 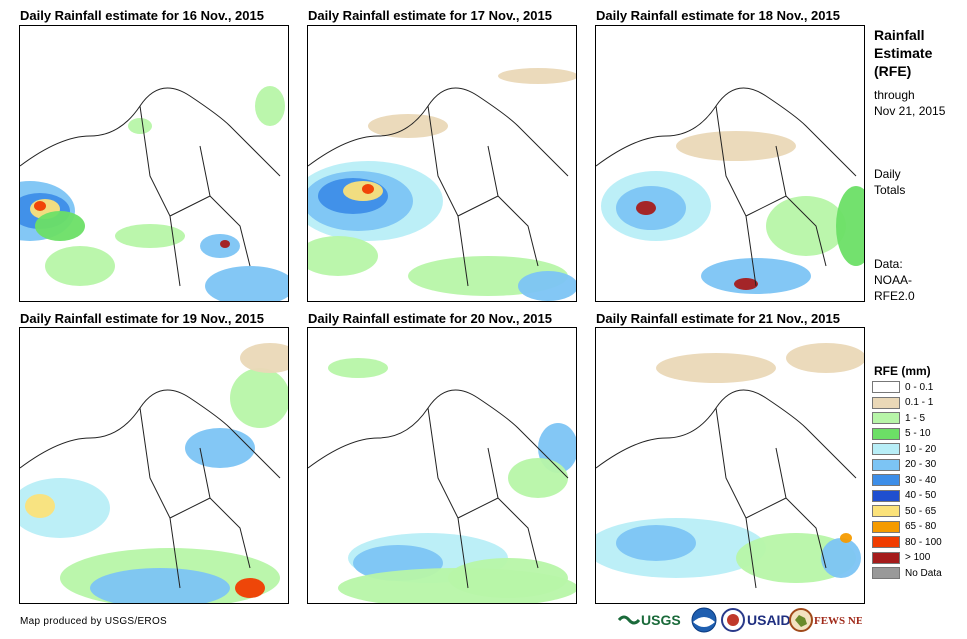 I want to click on map-panel-19nov, so click(x=154, y=465).